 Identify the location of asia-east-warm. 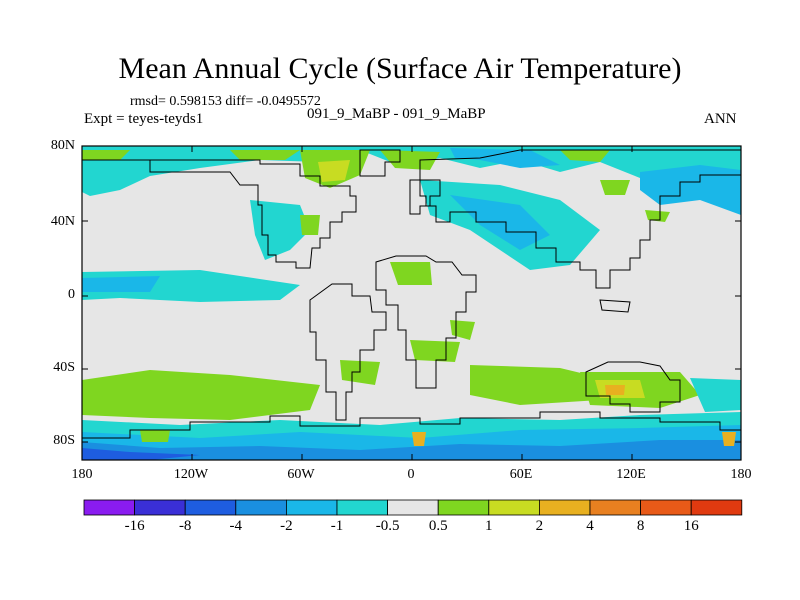
(657, 216).